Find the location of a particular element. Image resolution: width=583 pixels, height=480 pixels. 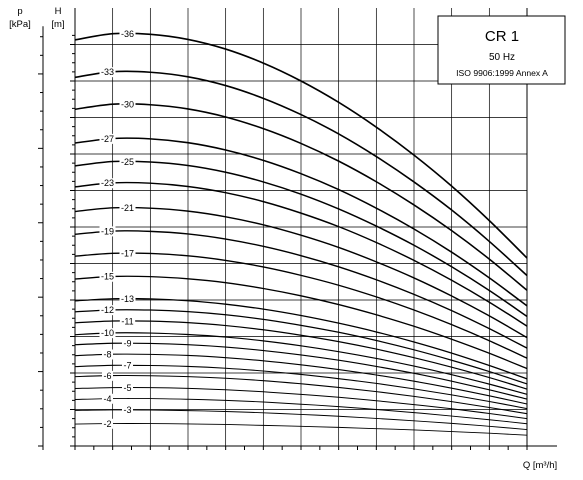

info-box: CR 1 50 Hz ISO 9906:1999 Annex A is located at coordinates (501, 50).